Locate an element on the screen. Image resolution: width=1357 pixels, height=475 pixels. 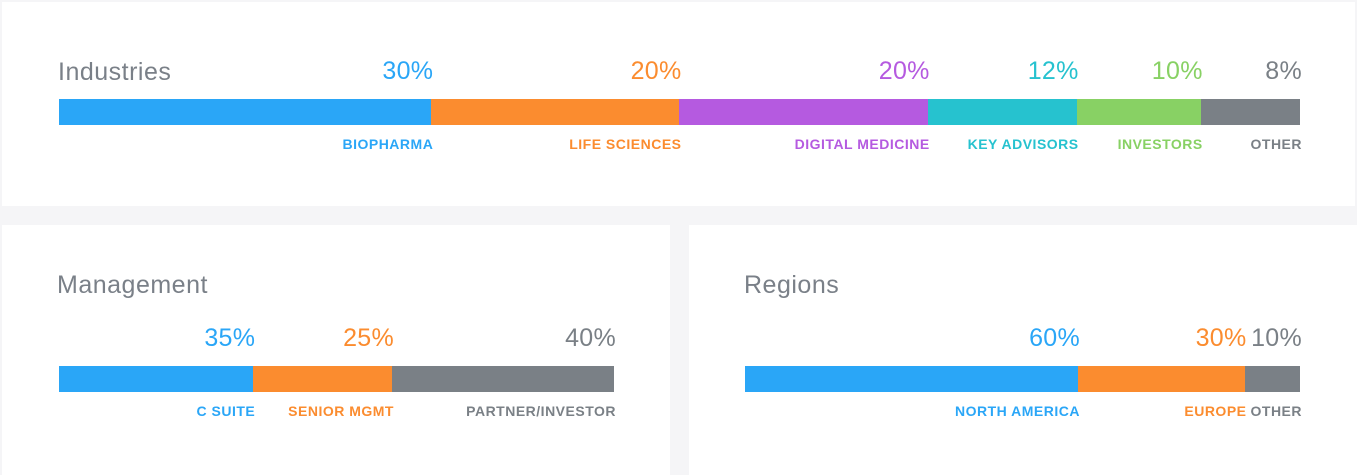
industries-percent-other: 8% is located at coordinates (1283, 71).